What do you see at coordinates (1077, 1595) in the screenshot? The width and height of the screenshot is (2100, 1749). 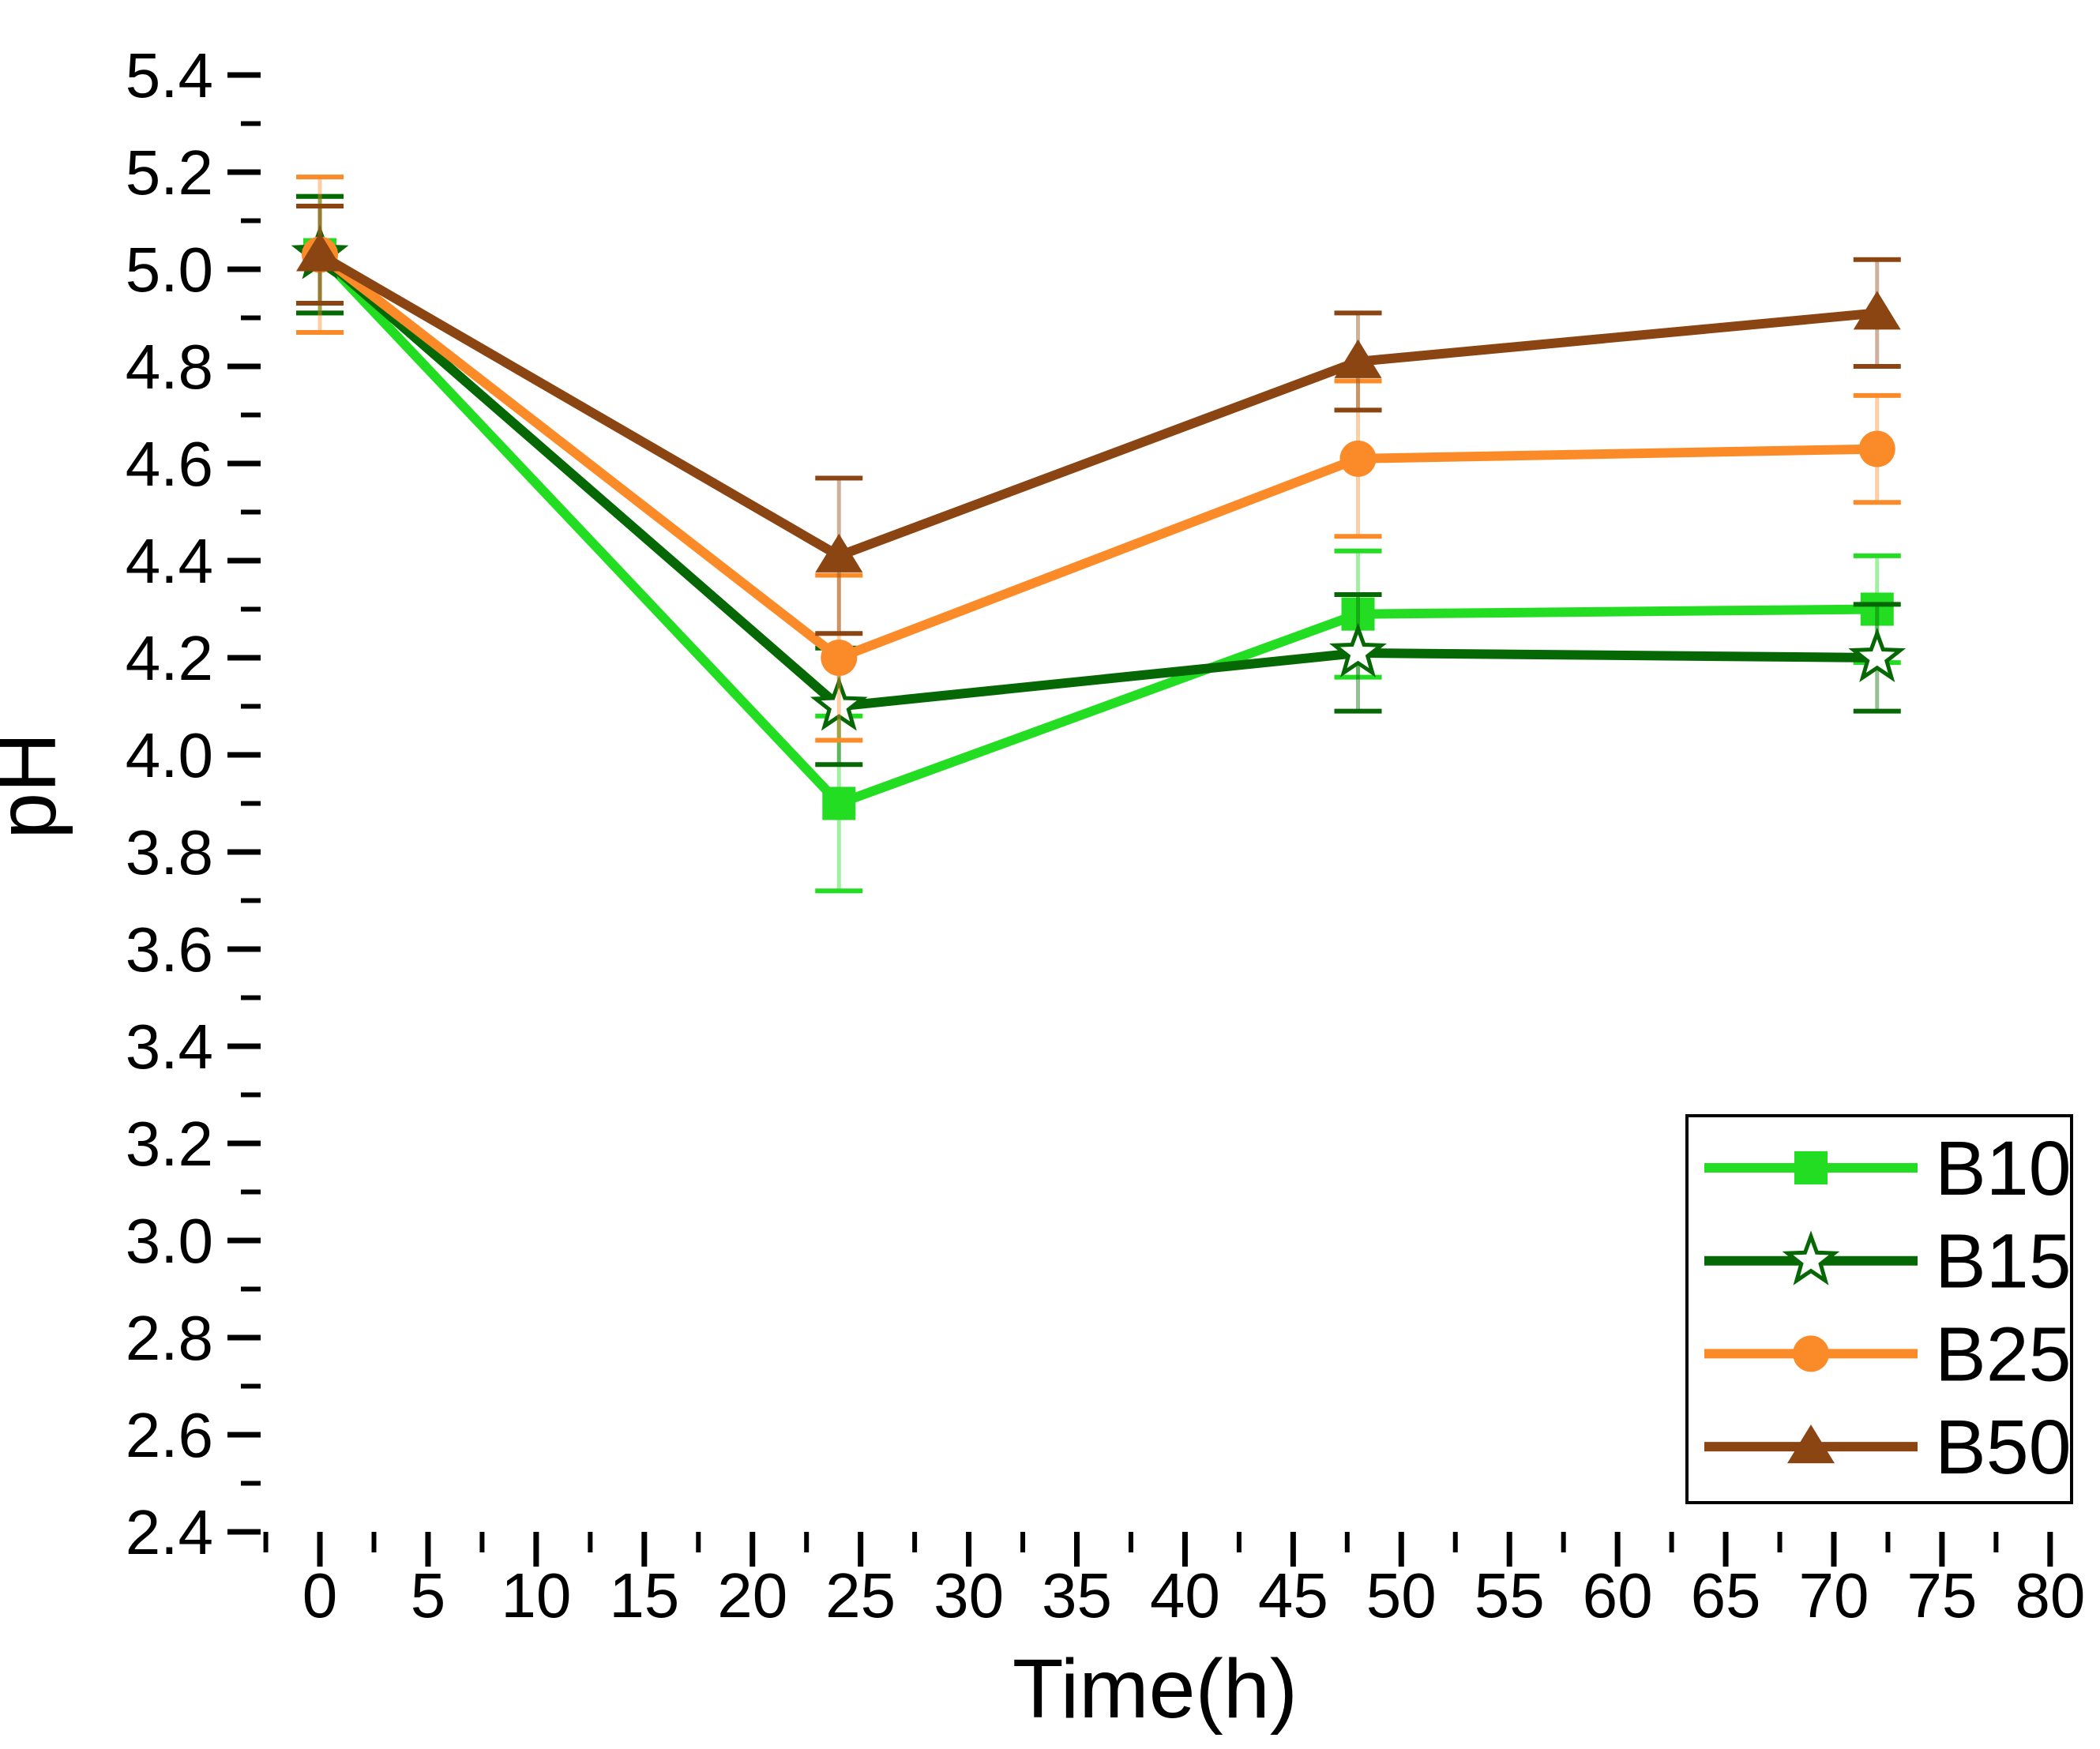 I see `x-tick-label: 35` at bounding box center [1077, 1595].